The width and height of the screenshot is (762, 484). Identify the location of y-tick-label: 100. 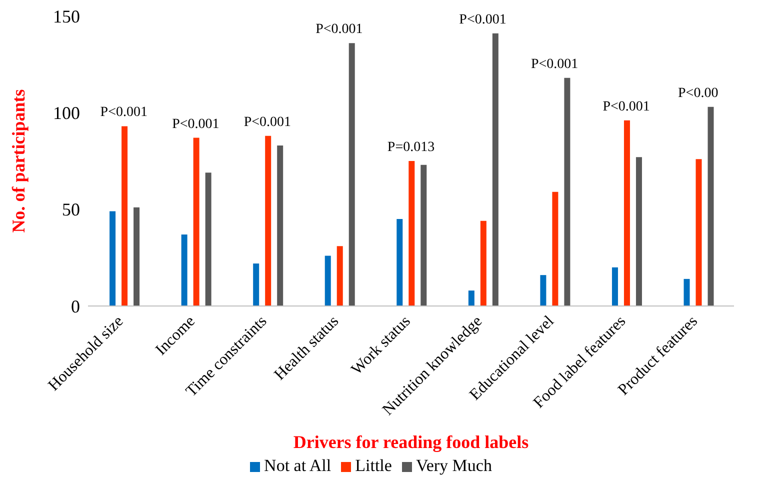
(66, 113).